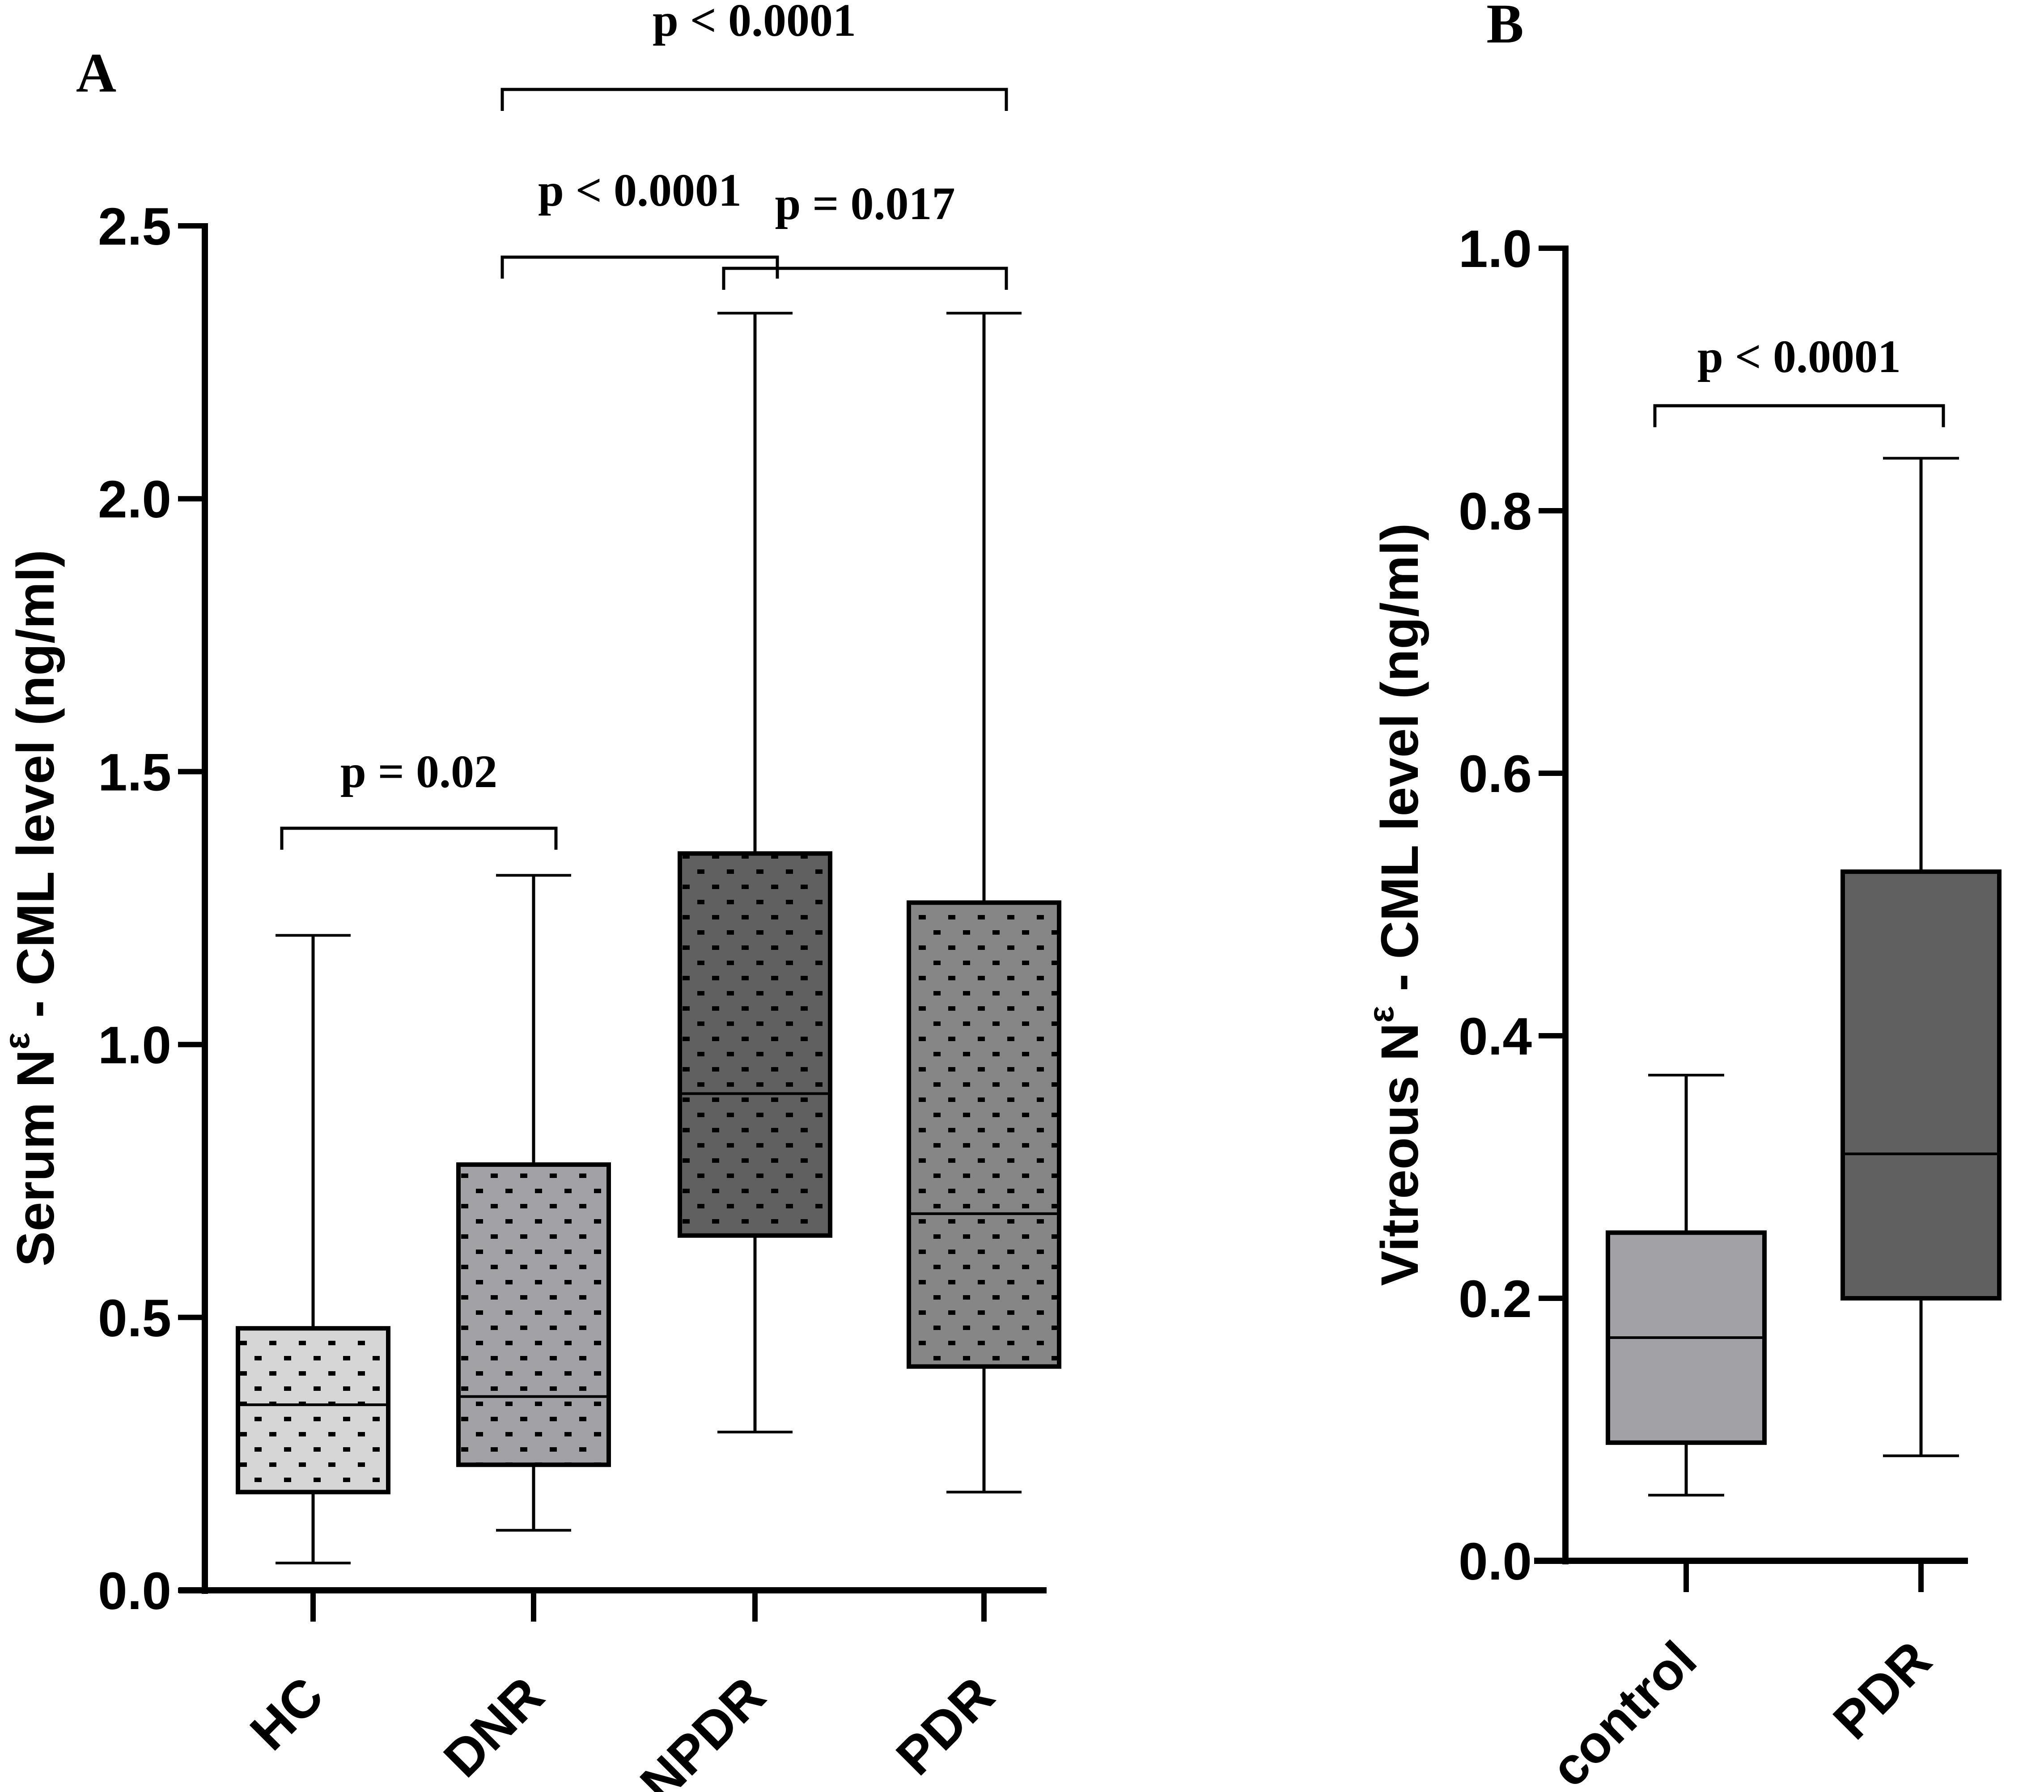  I want to click on y-tick-label: 0.8, so click(1495, 512).